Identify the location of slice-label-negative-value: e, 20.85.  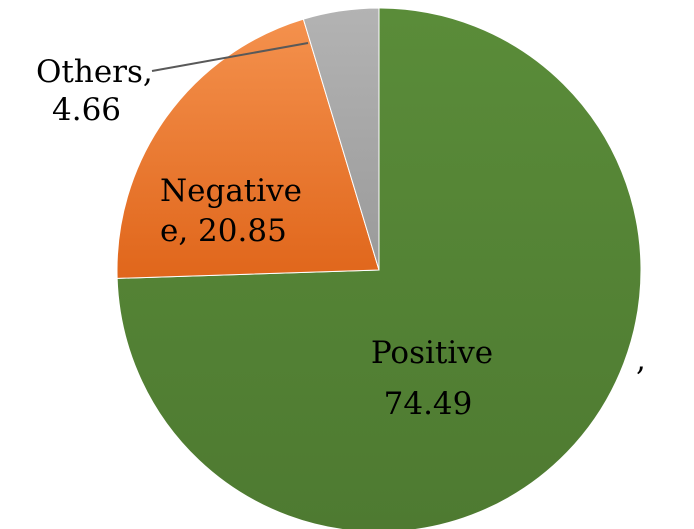
(223, 231).